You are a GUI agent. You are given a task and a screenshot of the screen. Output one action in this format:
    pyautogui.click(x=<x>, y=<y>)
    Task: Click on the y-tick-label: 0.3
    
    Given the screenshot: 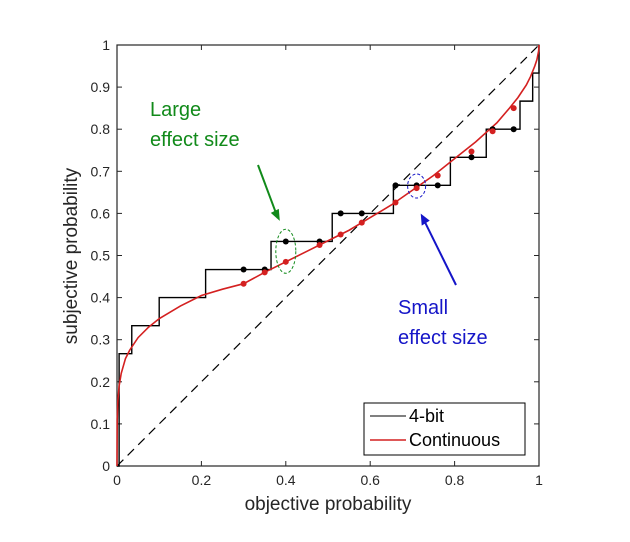 What is the action you would take?
    pyautogui.click(x=101, y=340)
    